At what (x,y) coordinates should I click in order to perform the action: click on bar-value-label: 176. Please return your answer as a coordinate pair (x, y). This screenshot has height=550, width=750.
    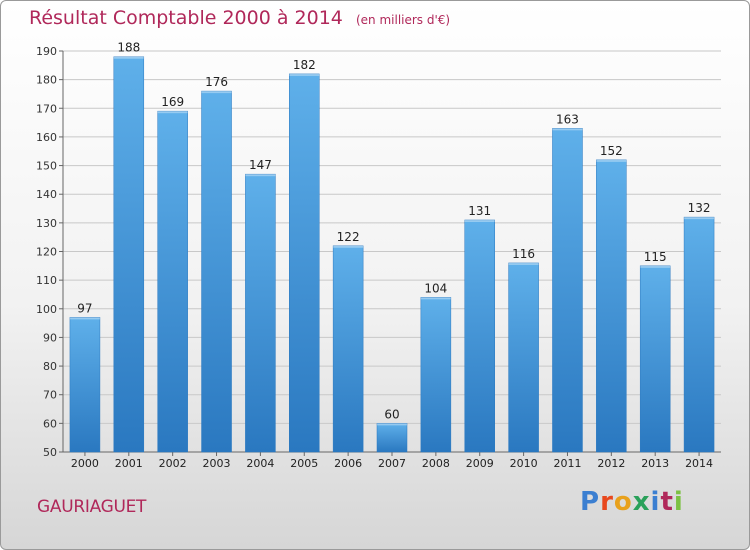
    Looking at the image, I should click on (216, 82).